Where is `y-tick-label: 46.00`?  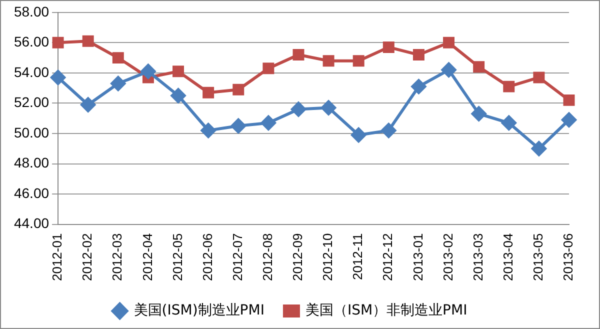 y-tick-label: 46.00 is located at coordinates (32, 192).